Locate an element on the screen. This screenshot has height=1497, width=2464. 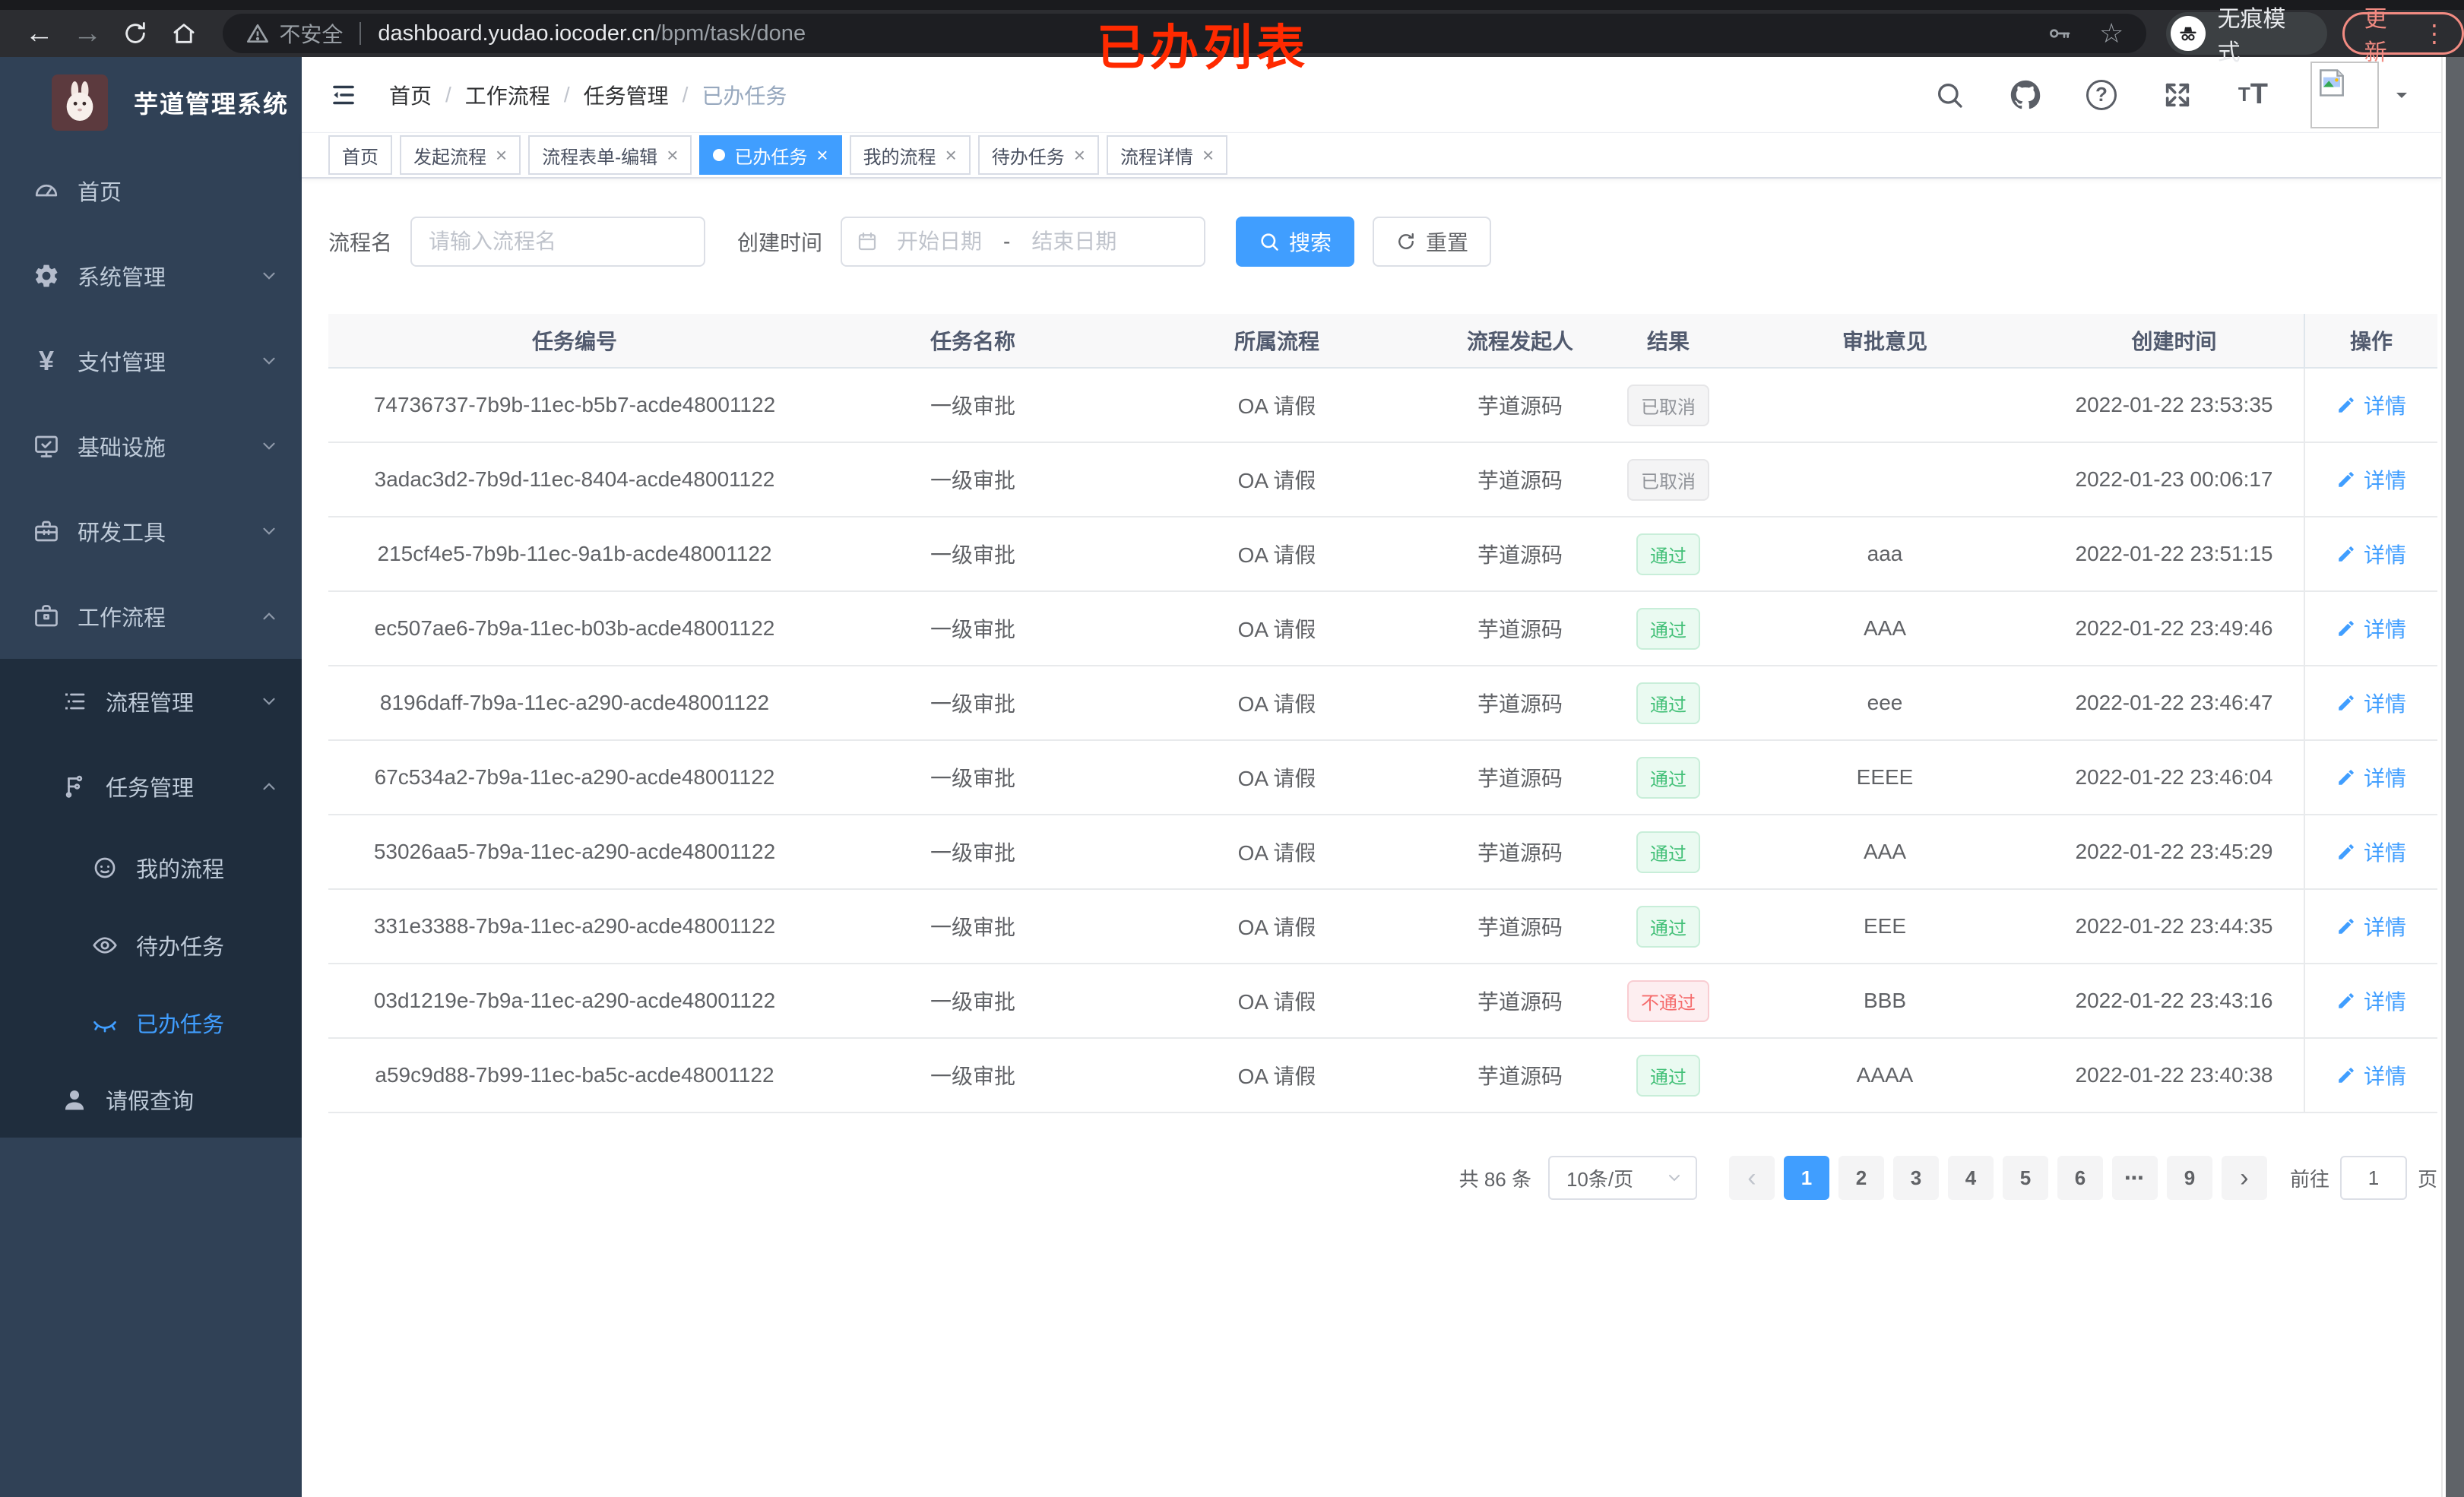
date-range-picker: - is located at coordinates (1023, 242).